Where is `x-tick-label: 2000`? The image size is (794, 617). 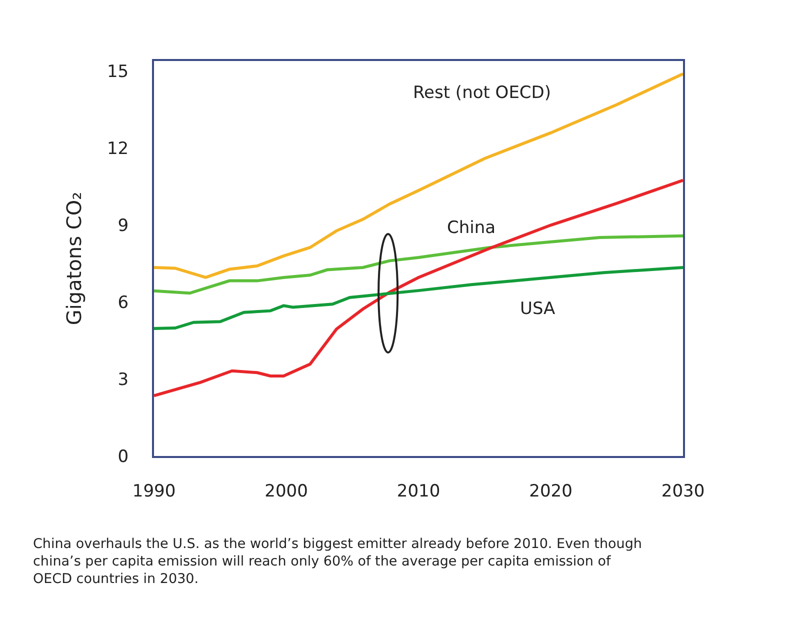 x-tick-label: 2000 is located at coordinates (286, 491).